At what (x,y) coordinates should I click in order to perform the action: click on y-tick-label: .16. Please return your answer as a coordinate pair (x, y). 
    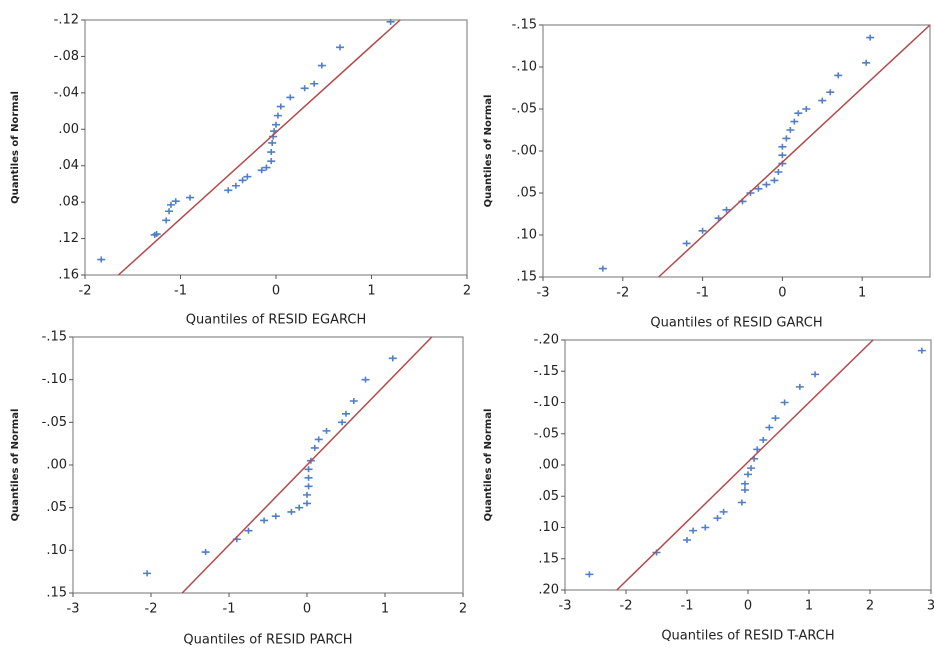
    Looking at the image, I should click on (68, 275).